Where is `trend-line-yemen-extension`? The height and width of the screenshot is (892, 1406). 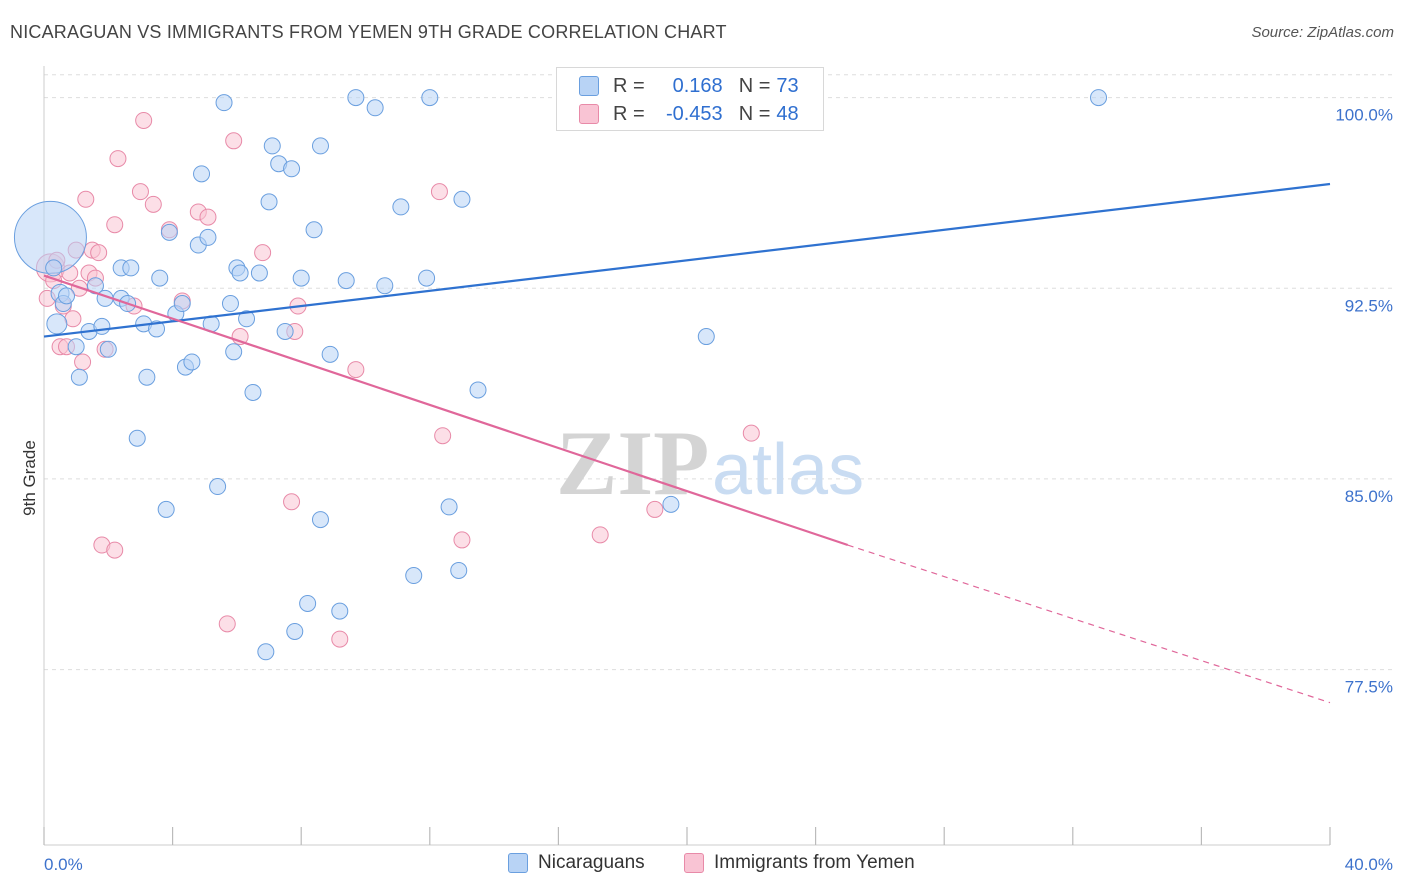 trend-line-yemen-extension is located at coordinates (1089, 624).